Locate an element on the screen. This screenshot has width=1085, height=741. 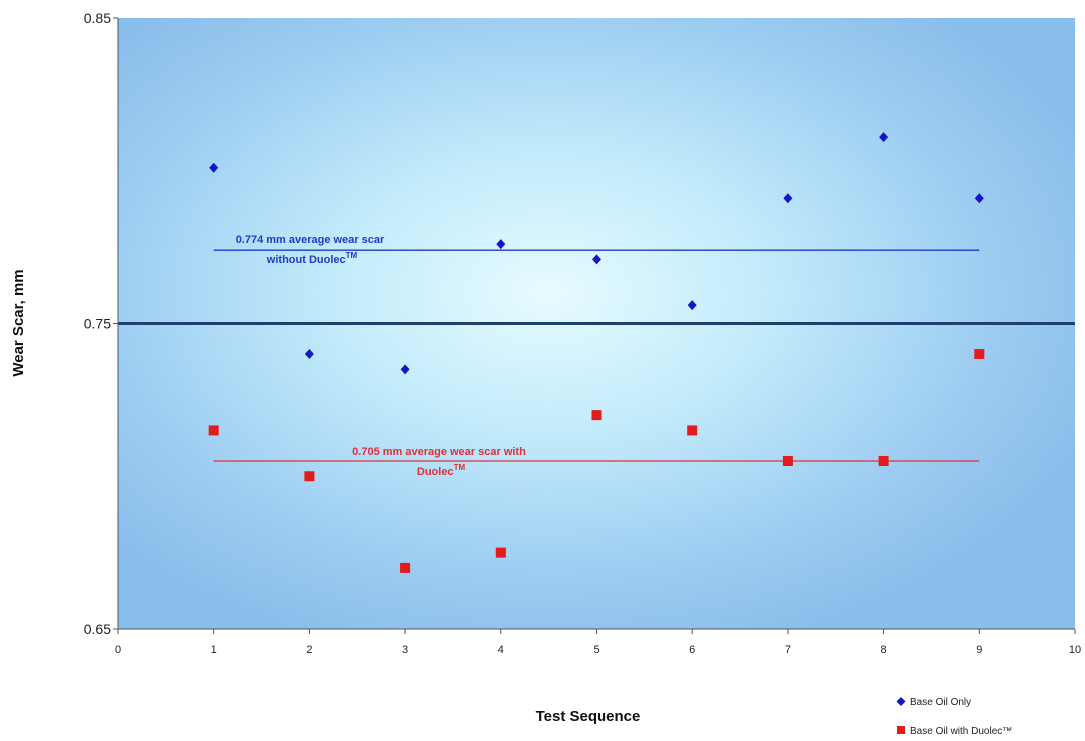
x-tick-label: 9 is located at coordinates (979, 650).